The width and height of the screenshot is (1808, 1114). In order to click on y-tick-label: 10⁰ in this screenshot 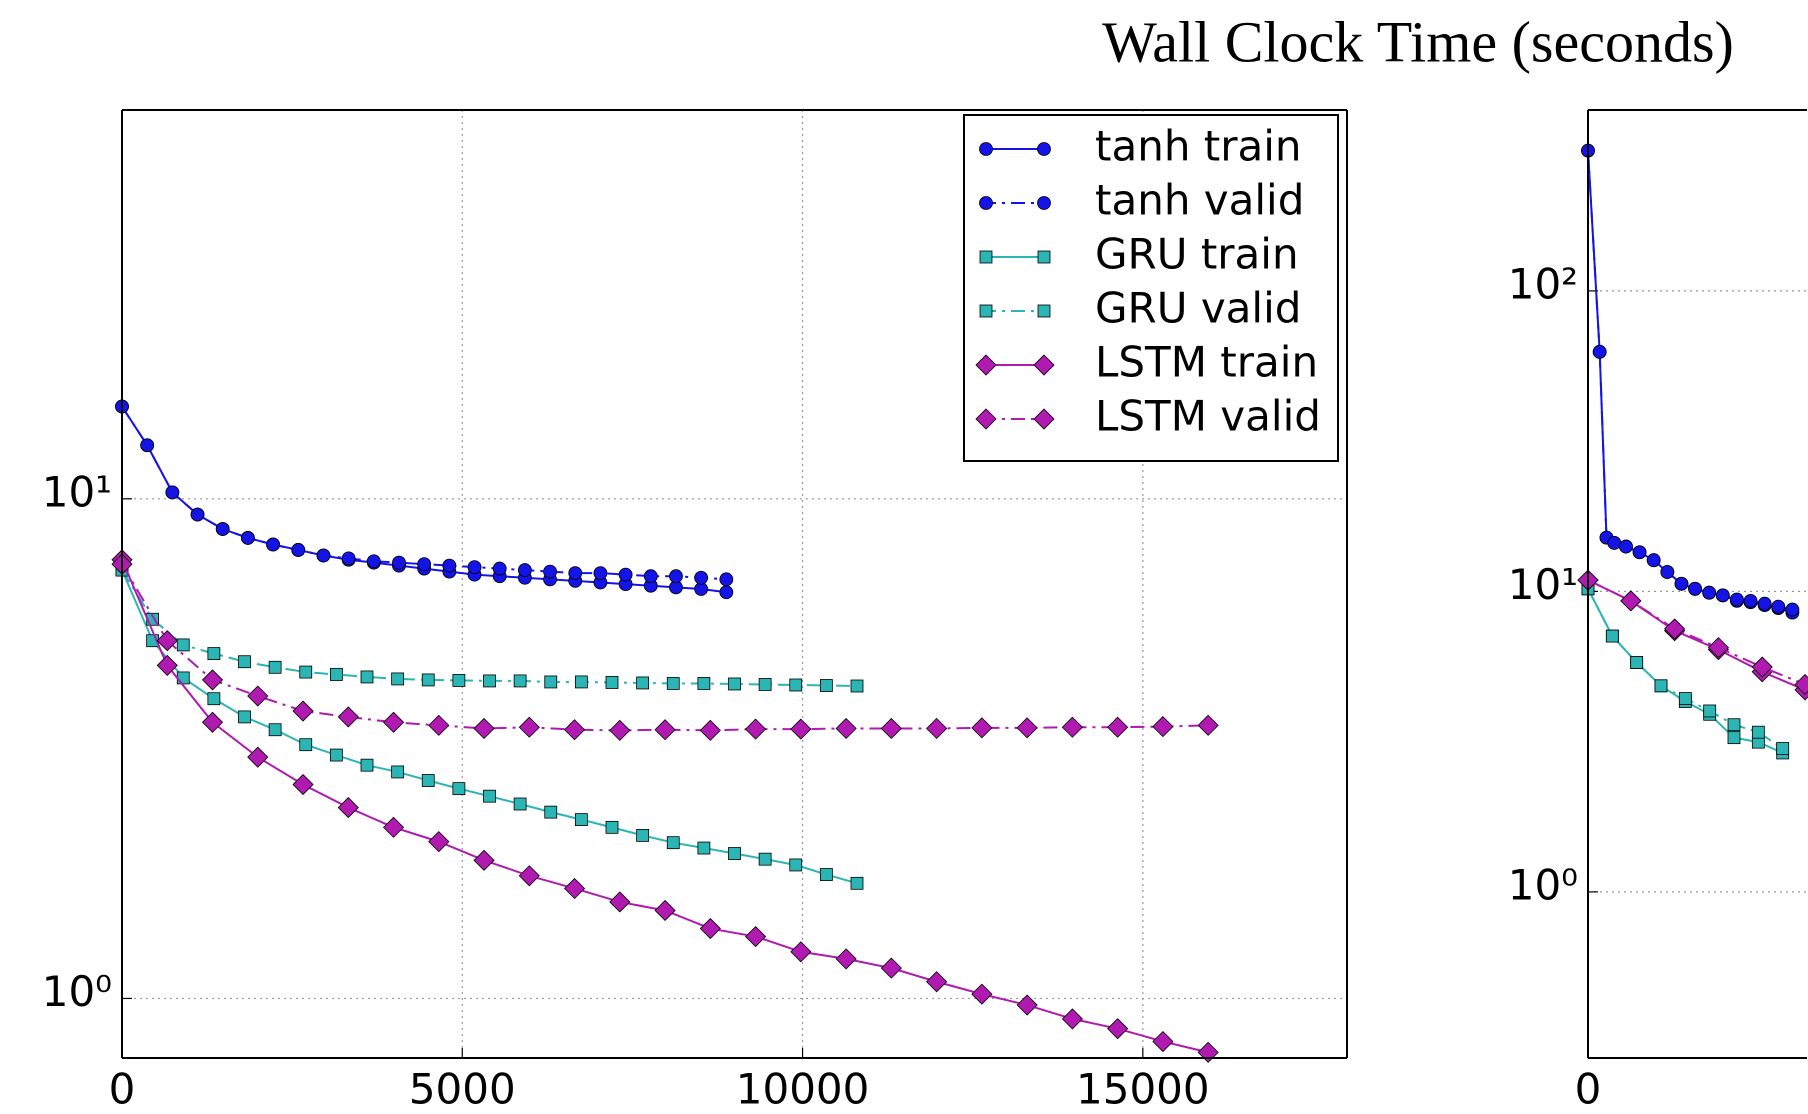, I will do `click(1543, 884)`.